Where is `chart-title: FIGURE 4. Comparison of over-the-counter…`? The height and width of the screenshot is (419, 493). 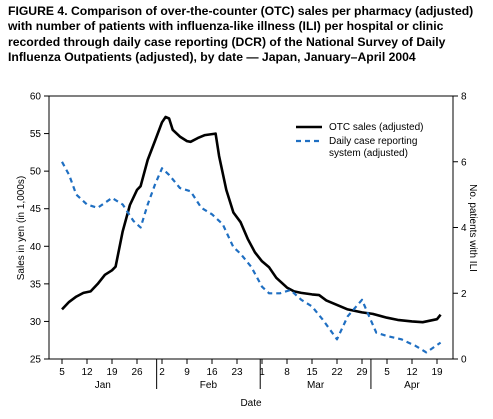
chart-title: FIGURE 4. Comparison of over-the-counter… is located at coordinates (241, 34).